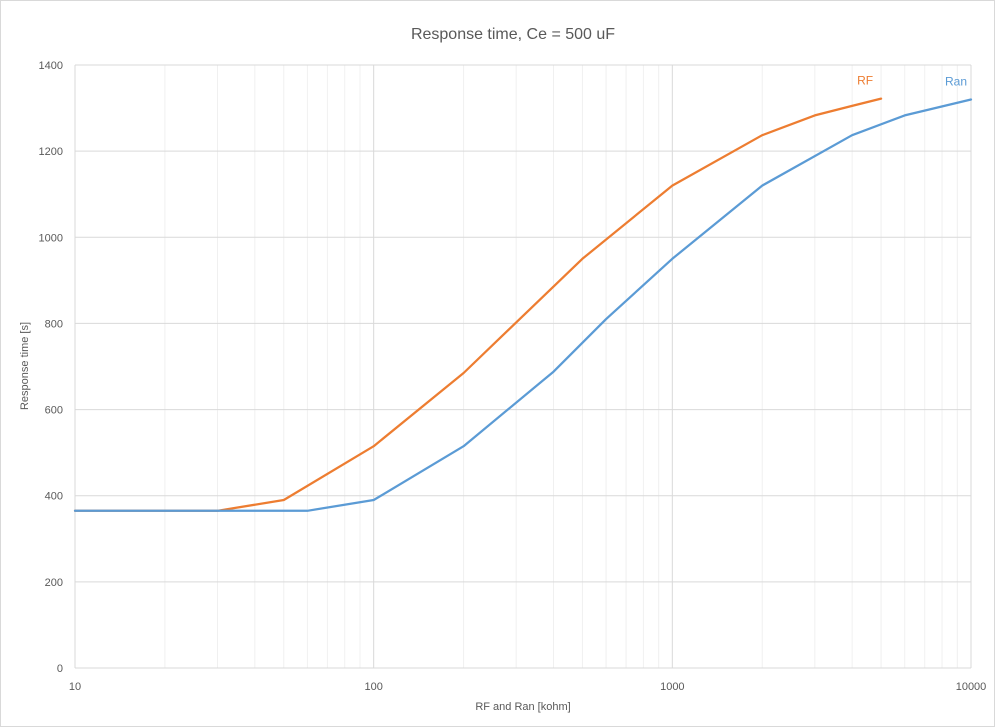 The height and width of the screenshot is (728, 995). What do you see at coordinates (75, 687) in the screenshot?
I see `x-tick-label: 10` at bounding box center [75, 687].